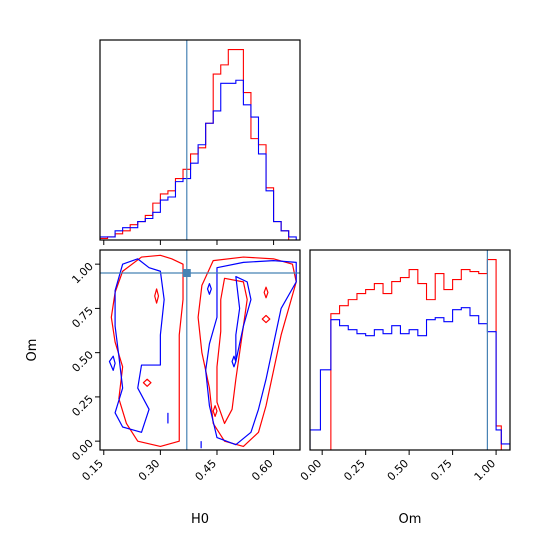 The image size is (550, 550). I want to click on joint-contour-series, so click(202, 351).